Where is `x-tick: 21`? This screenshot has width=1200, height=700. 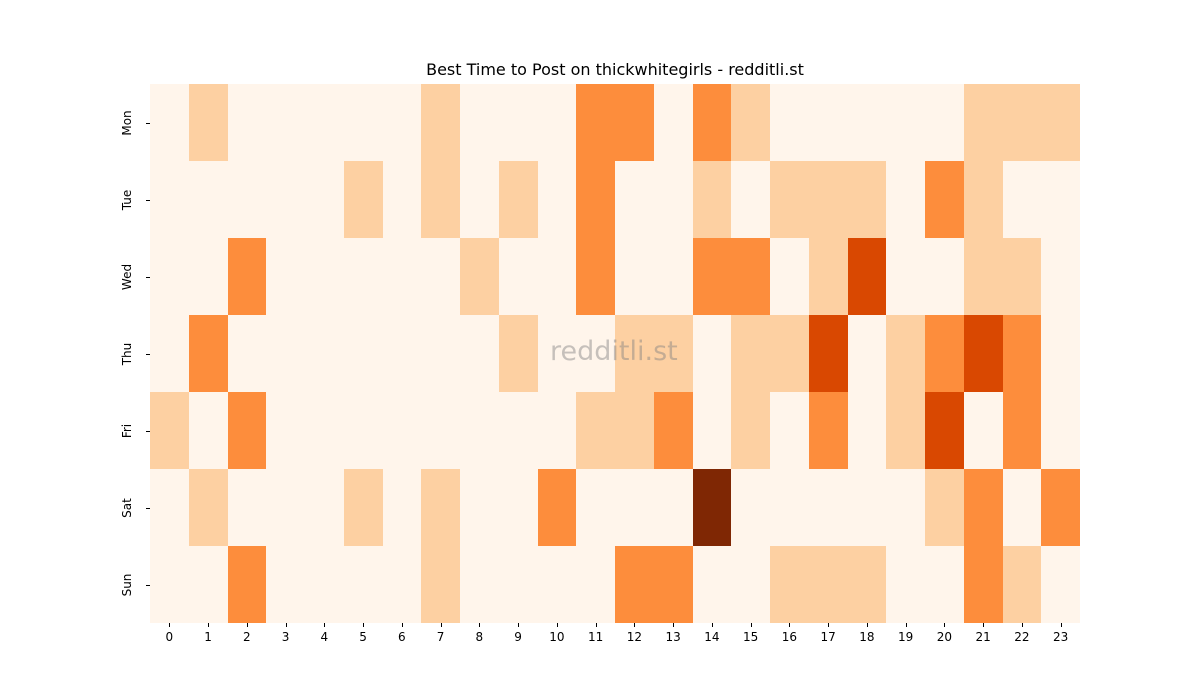 x-tick: 21 is located at coordinates (983, 635).